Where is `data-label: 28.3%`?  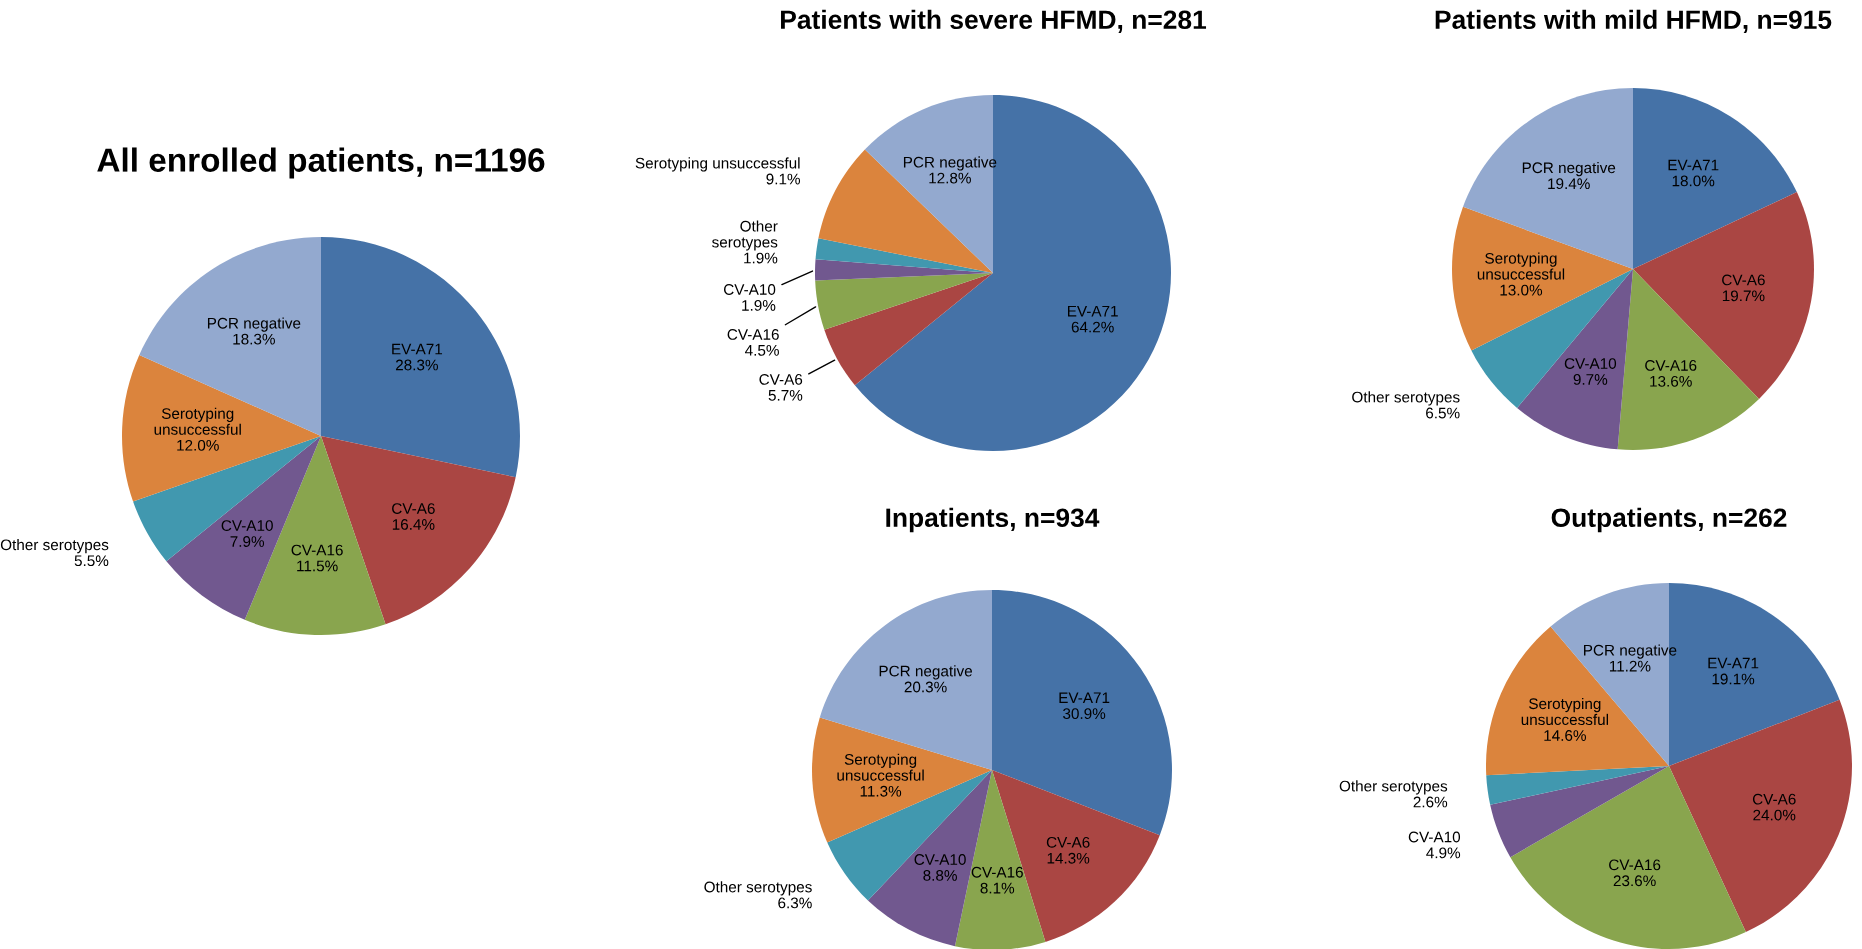 data-label: 28.3% is located at coordinates (416, 365).